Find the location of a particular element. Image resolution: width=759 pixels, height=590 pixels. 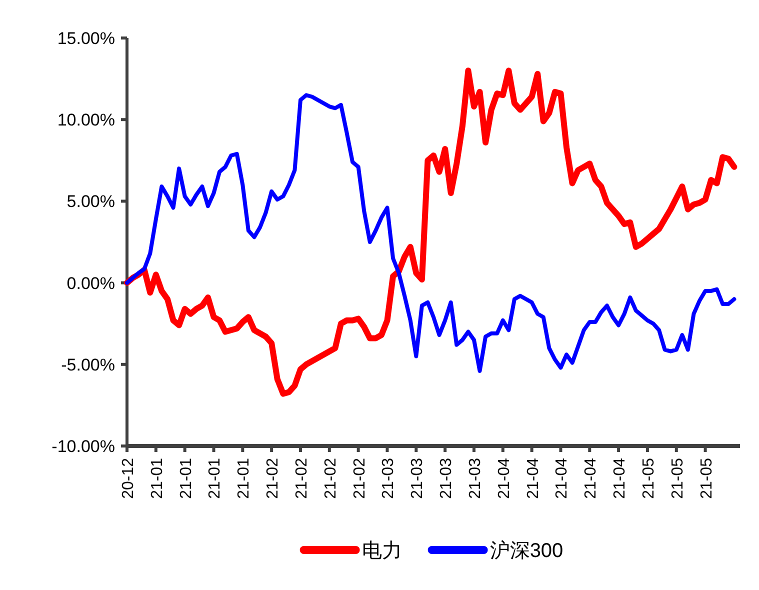

legend-label: 电力 is located at coordinates (382, 551).